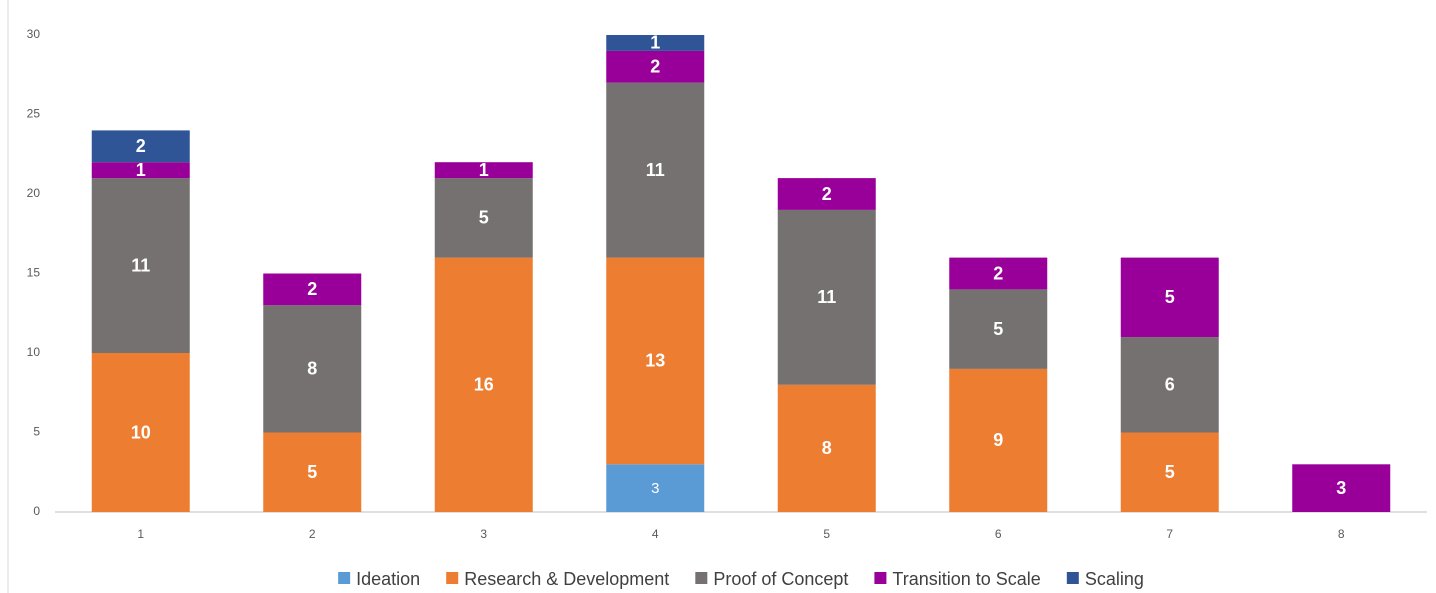  What do you see at coordinates (34, 352) in the screenshot?
I see `y-tick-label: 10` at bounding box center [34, 352].